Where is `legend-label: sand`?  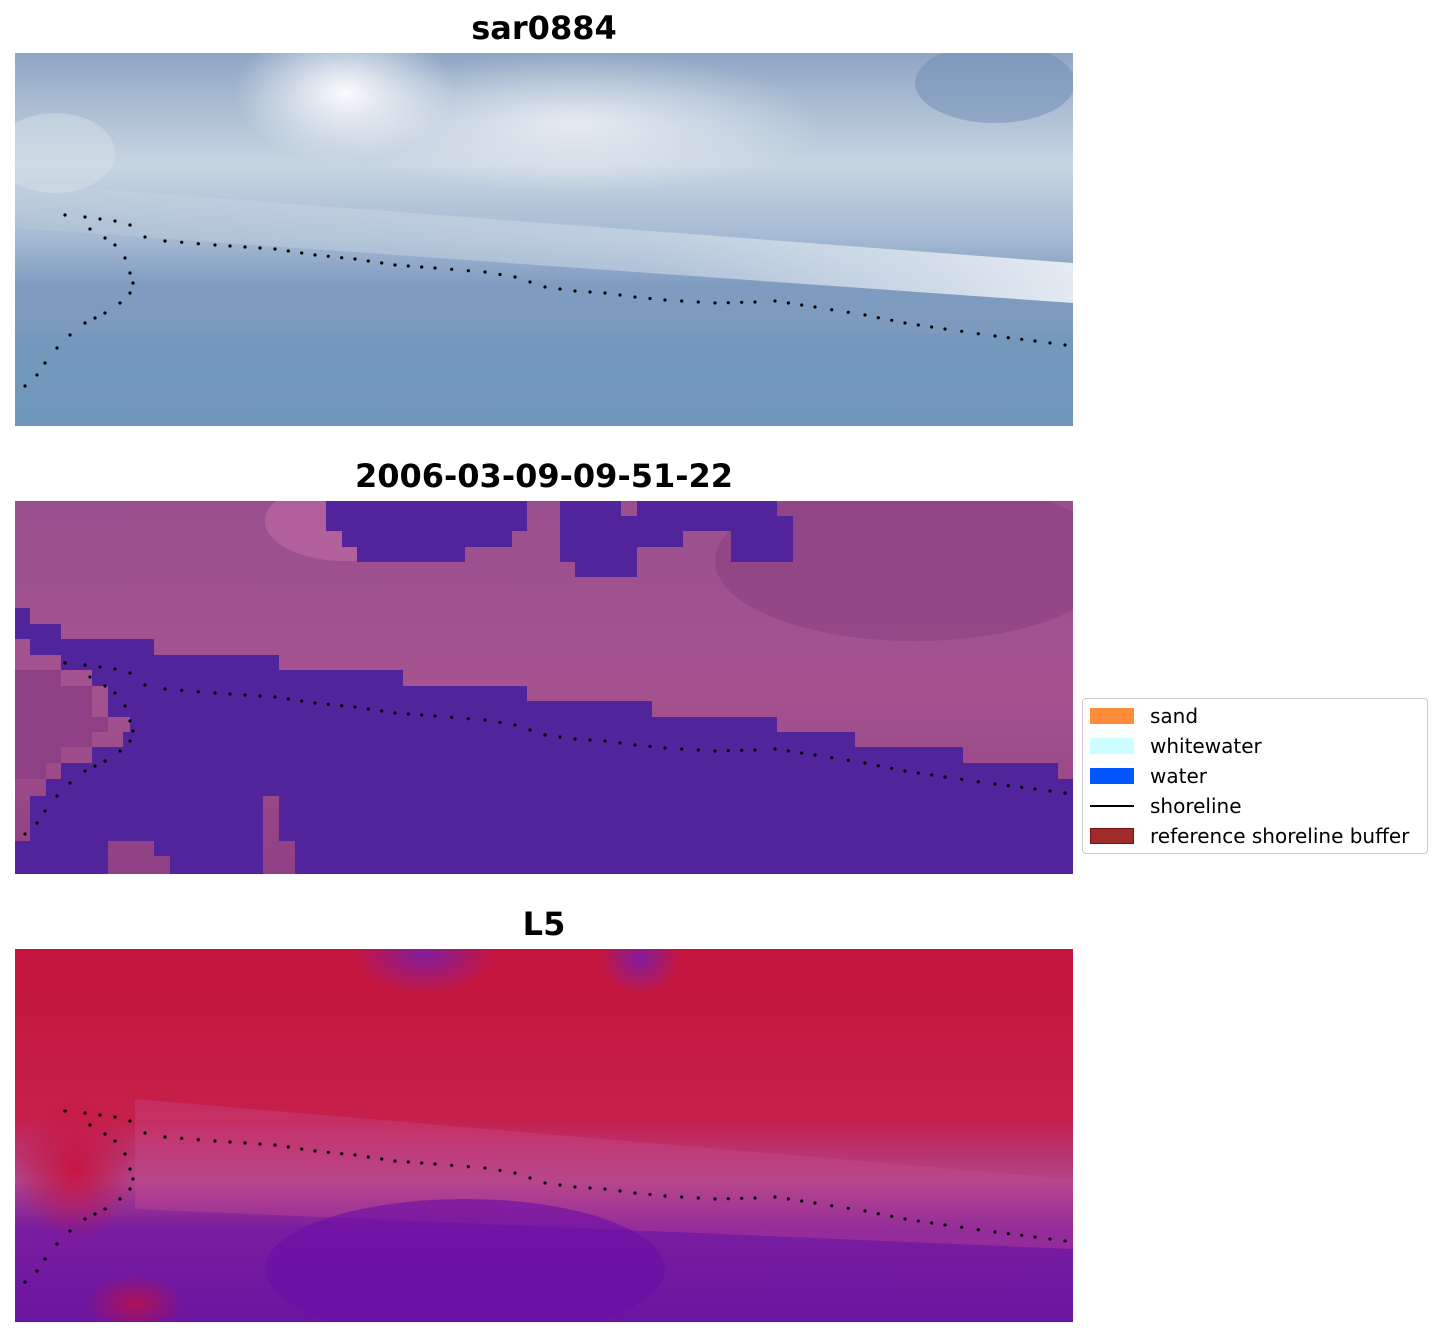 legend-label: sand is located at coordinates (1174, 716).